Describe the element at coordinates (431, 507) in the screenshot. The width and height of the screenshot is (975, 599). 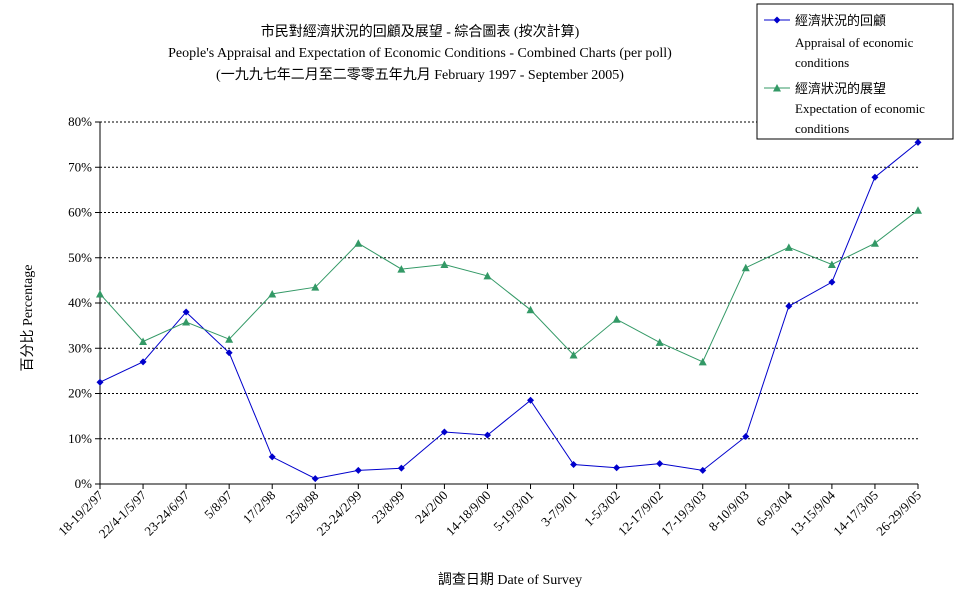
I see `x-tick-label: 24/2/00` at that location.